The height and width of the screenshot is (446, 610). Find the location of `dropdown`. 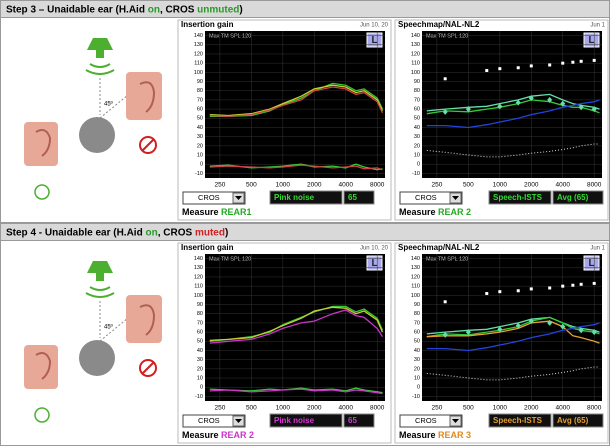

dropdown is located at coordinates (431, 421).